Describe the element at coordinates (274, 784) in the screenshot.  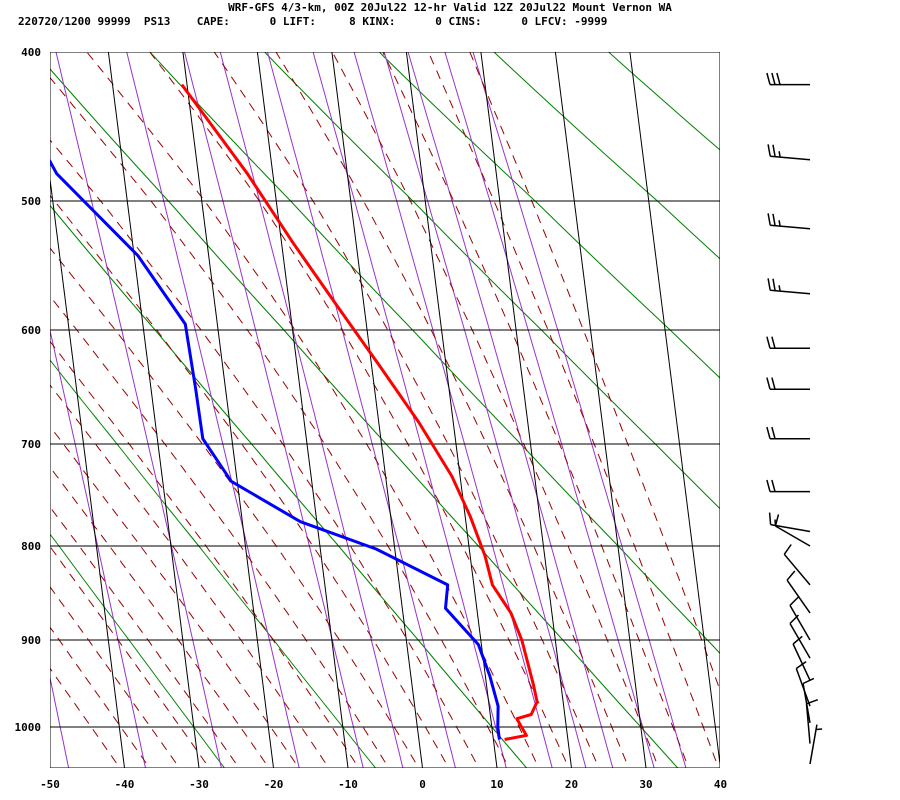
I see `x-tick-label: -20` at that location.